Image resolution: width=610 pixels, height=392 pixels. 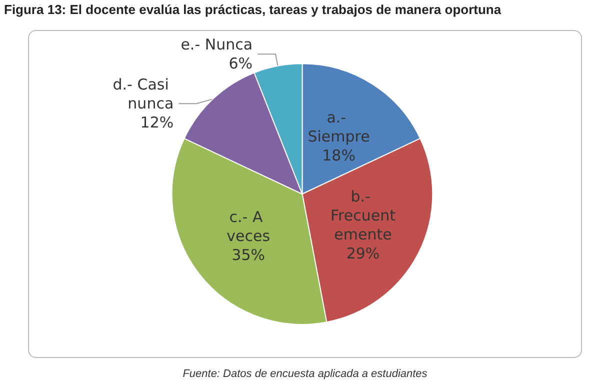 What do you see at coordinates (216, 45) in the screenshot?
I see `slice-label: e.- Nunca` at bounding box center [216, 45].